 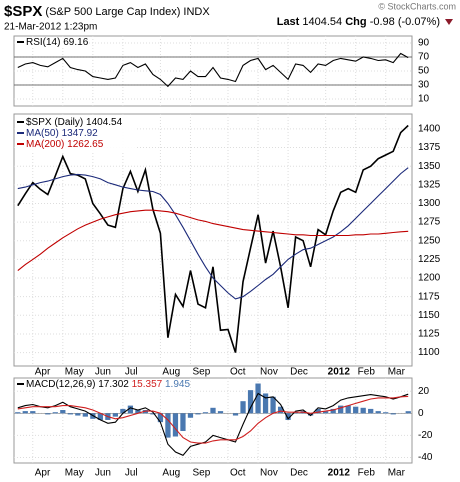 I want to click on y-tick-label: 1400, so click(x=429, y=129).